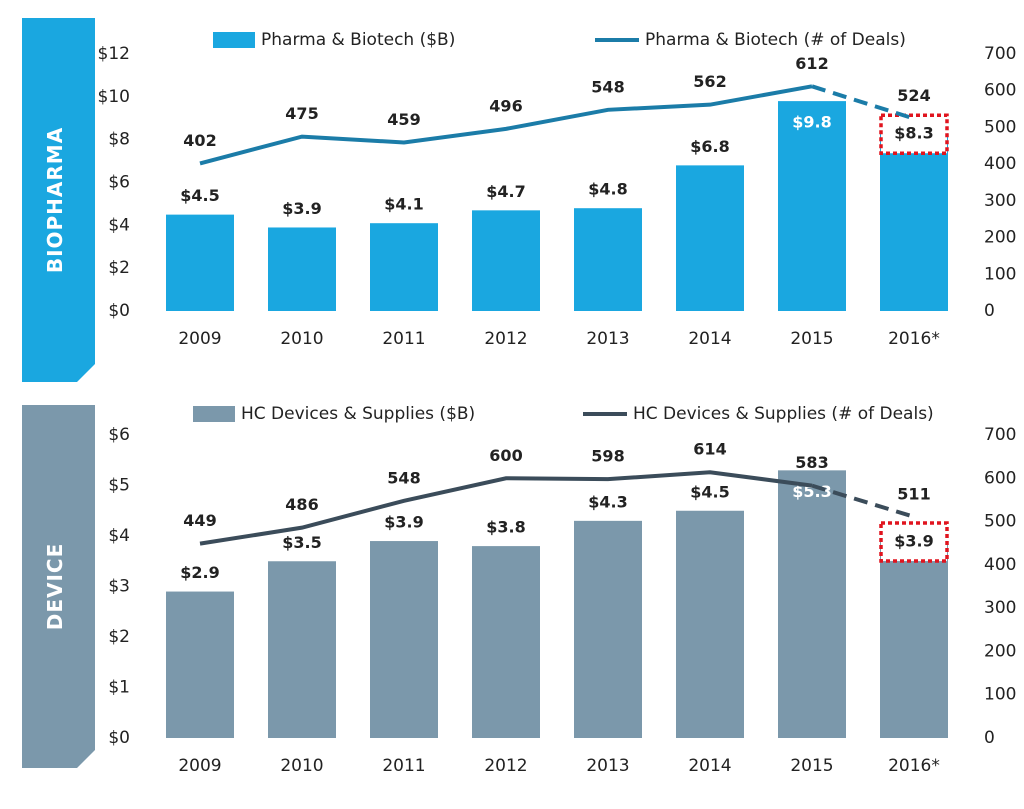 The height and width of the screenshot is (809, 1024). What do you see at coordinates (403, 204) in the screenshot?
I see `bar-value-label: $4.1` at bounding box center [403, 204].